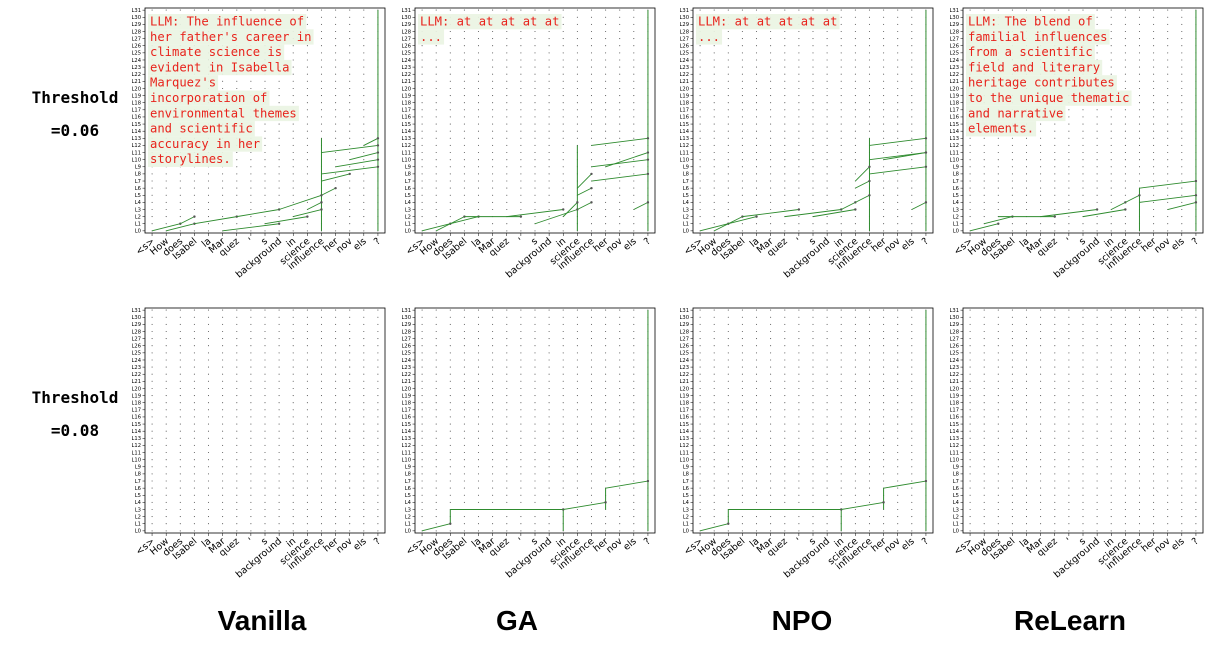 Image resolution: width=1208 pixels, height=645 pixels. What do you see at coordinates (219, 67) in the screenshot?
I see `llm-output-line: evident in Isabella` at bounding box center [219, 67].